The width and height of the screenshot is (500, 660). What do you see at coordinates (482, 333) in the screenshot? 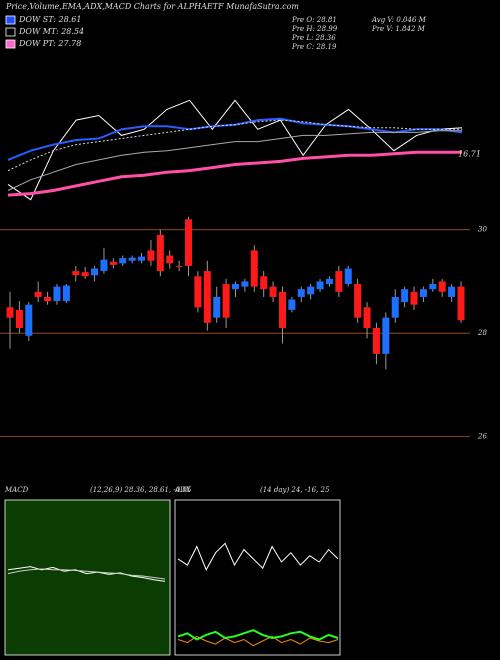
I see `y-tick-label: 28` at bounding box center [482, 333].